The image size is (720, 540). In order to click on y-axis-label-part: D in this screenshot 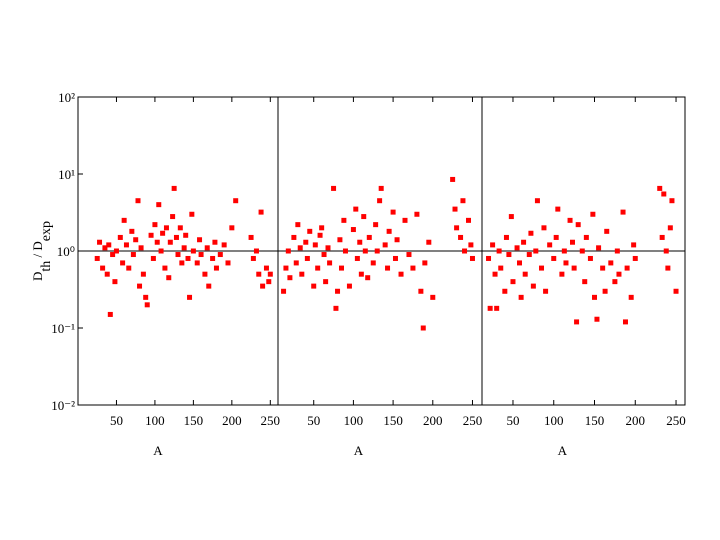, I will do `click(37, 276)`.